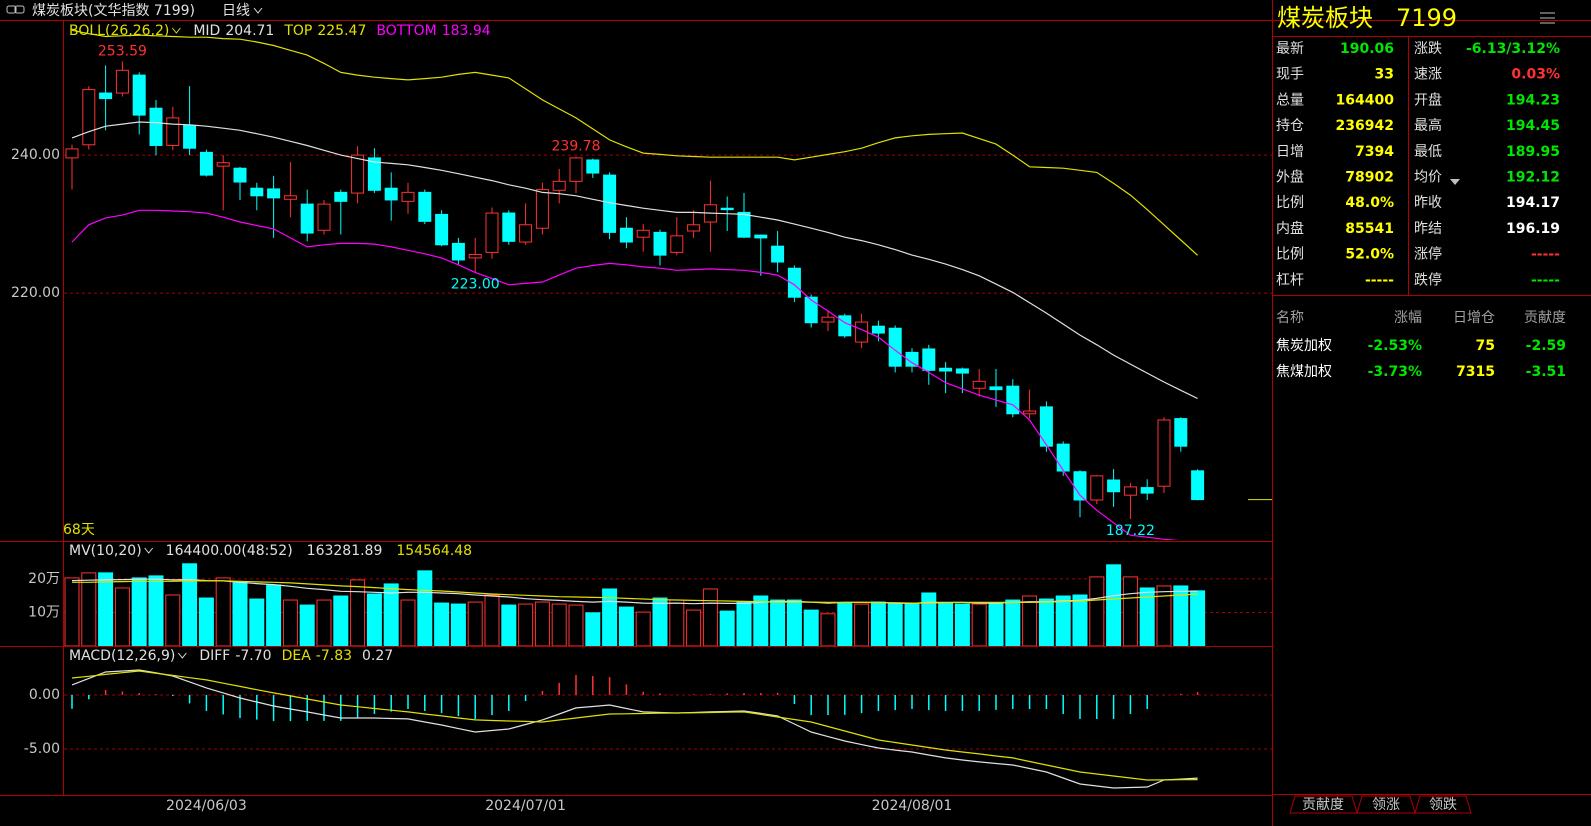 The width and height of the screenshot is (1591, 826). Describe the element at coordinates (1428, 203) in the screenshot. I see `quote-label: 昨收` at that location.